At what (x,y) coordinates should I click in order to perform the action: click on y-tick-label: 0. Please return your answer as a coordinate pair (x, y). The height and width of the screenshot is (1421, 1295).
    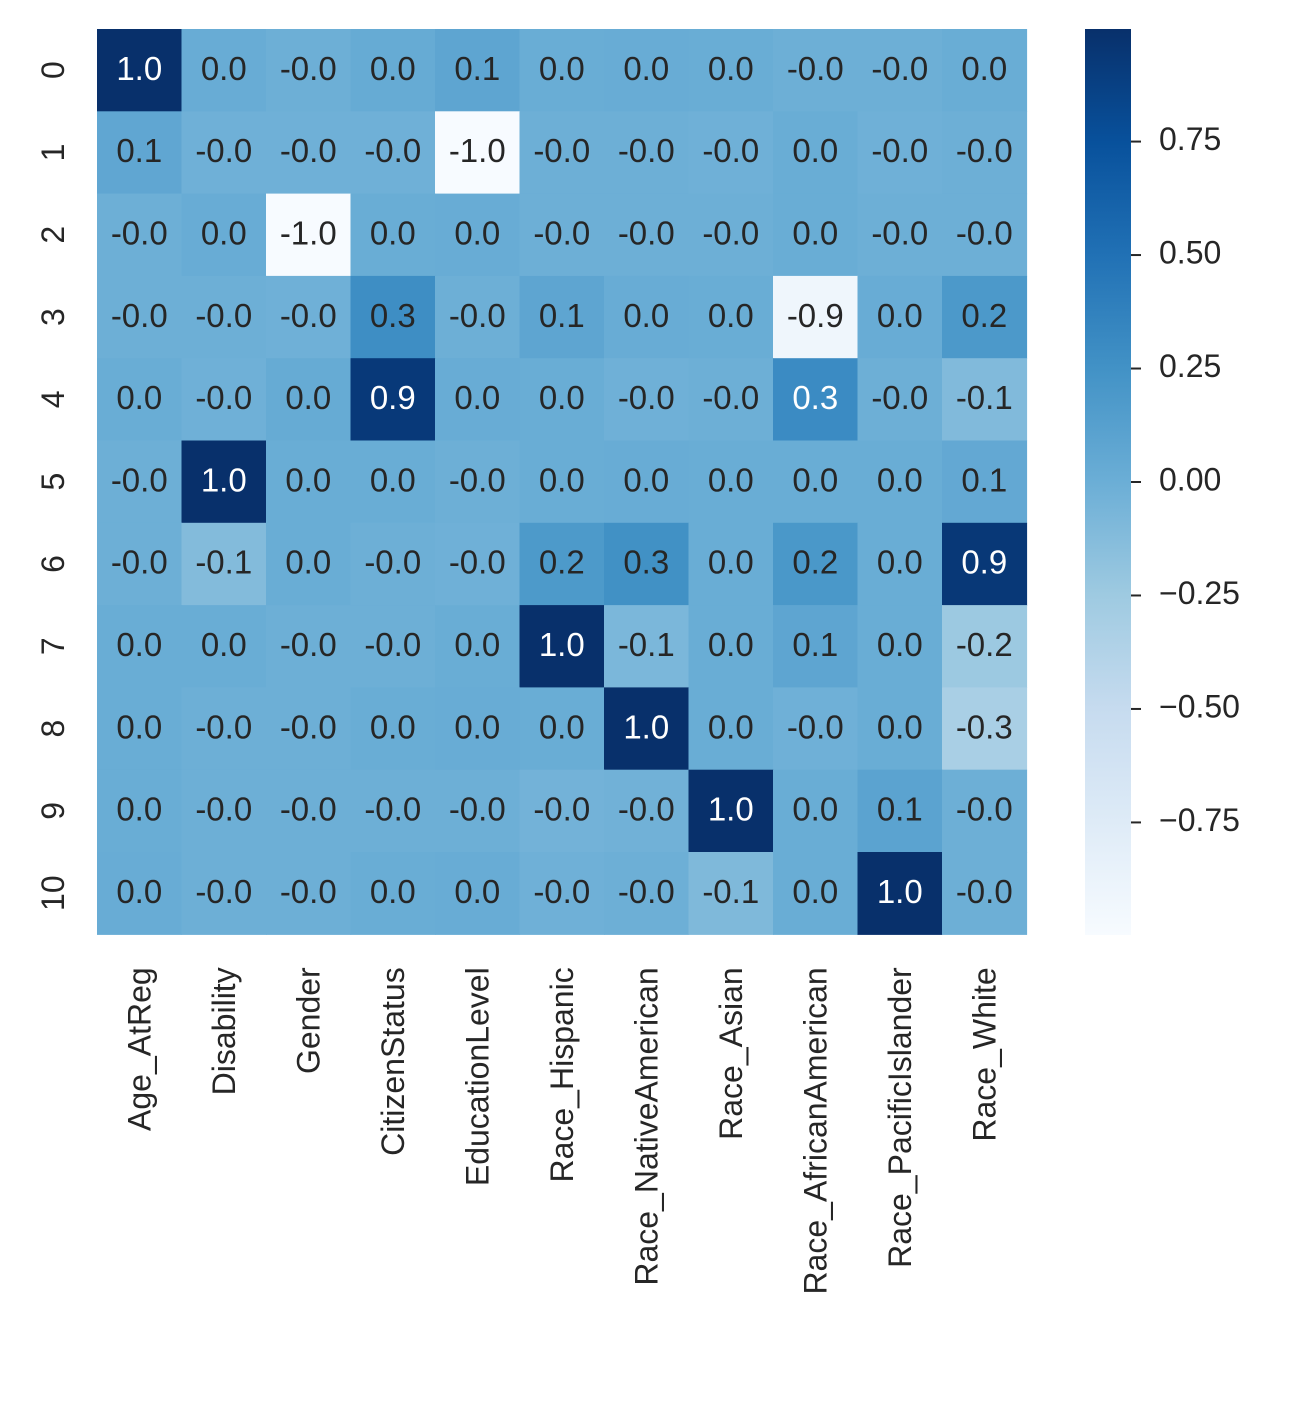
    Looking at the image, I should click on (53, 70).